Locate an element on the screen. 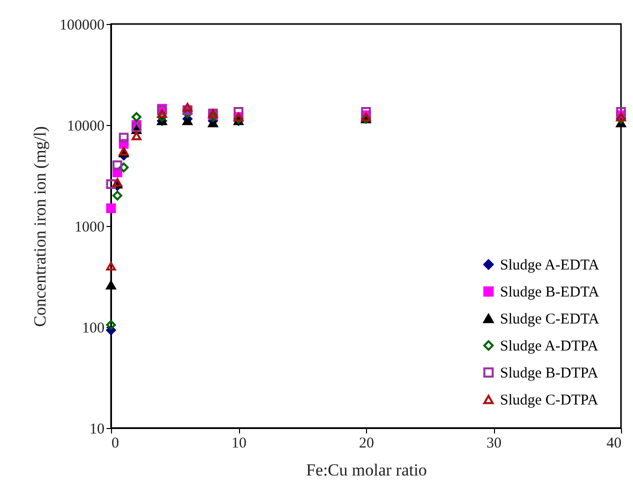 The height and width of the screenshot is (482, 633). y-tick-label: 100000 is located at coordinates (82, 26).